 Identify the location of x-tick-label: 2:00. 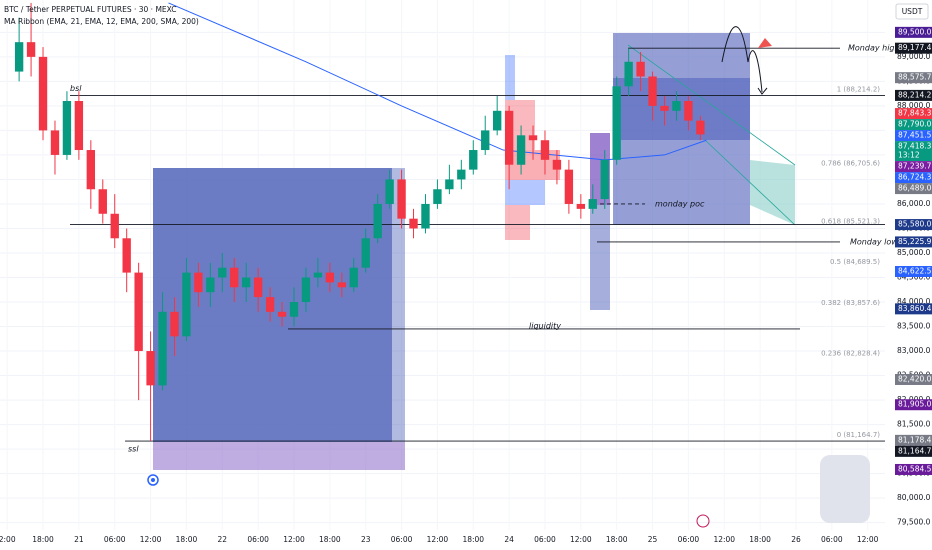
(8, 539).